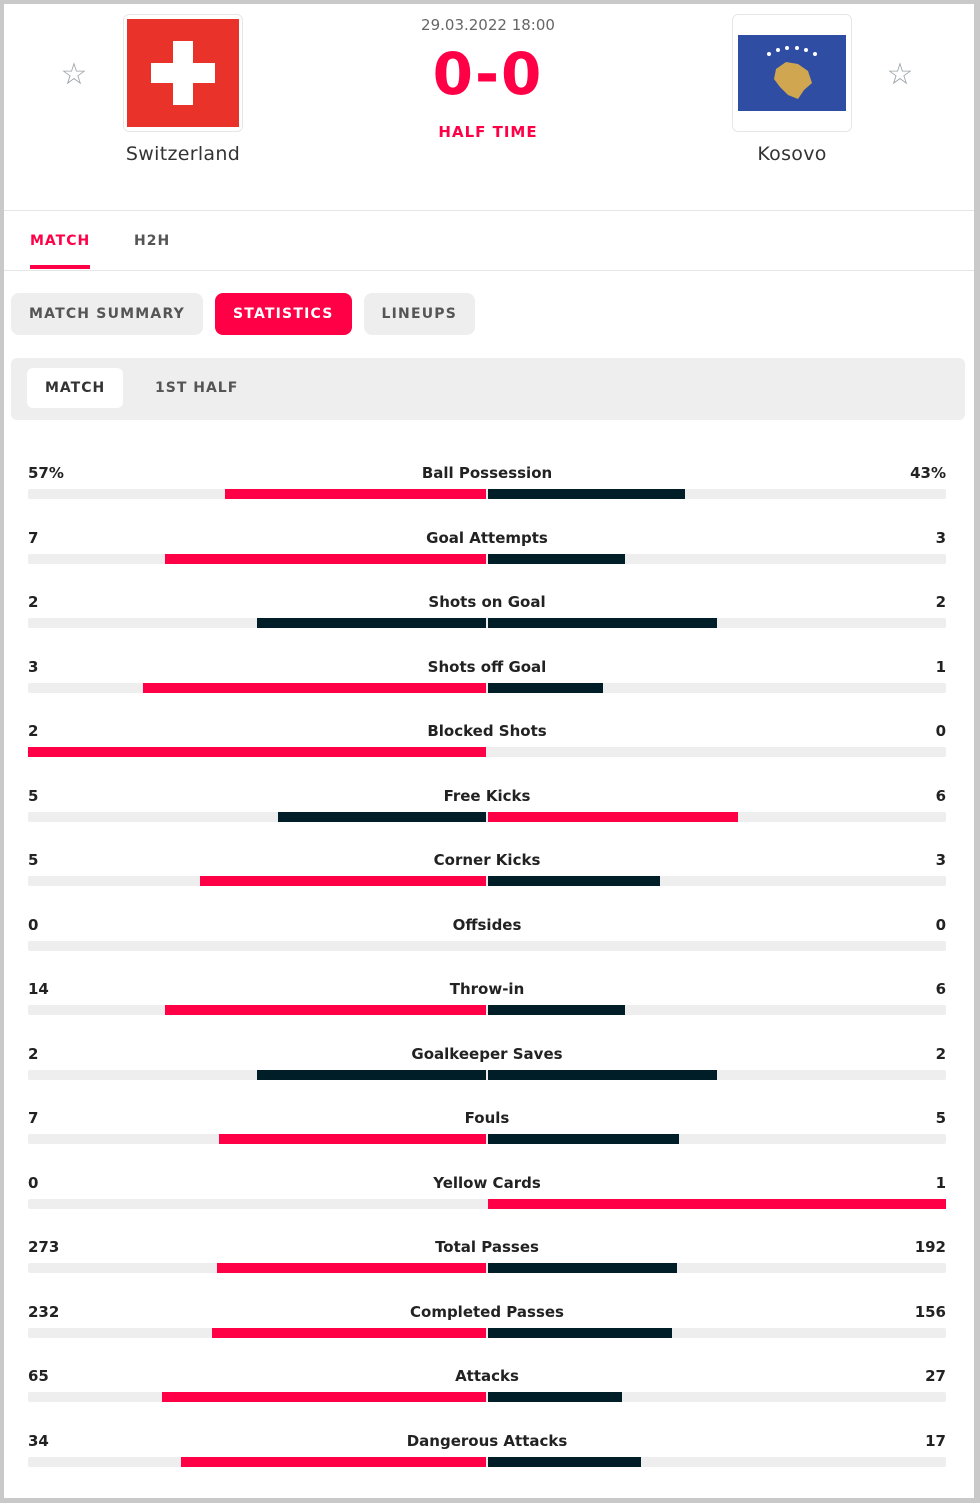 This screenshot has height=1503, width=980. I want to click on favorite-home-star-icon: ☆, so click(74, 74).